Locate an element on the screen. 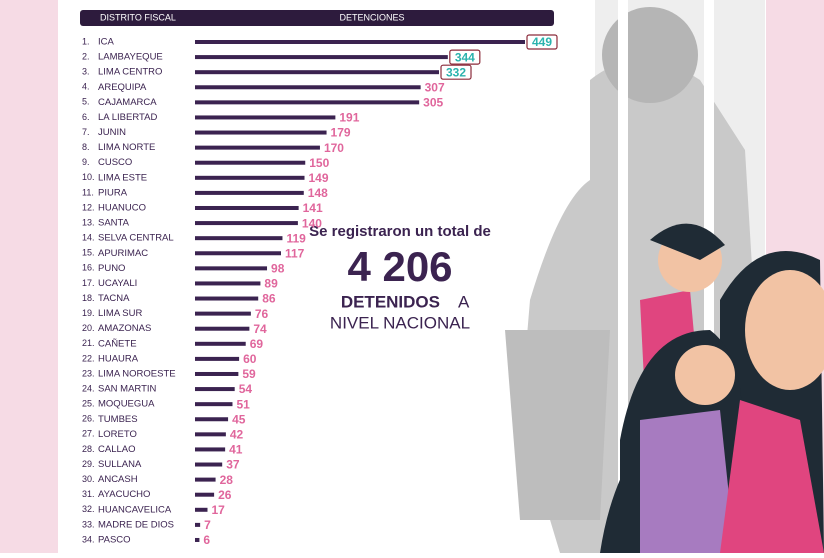 This screenshot has width=824, height=558. category-label: CUSCO is located at coordinates (115, 162).